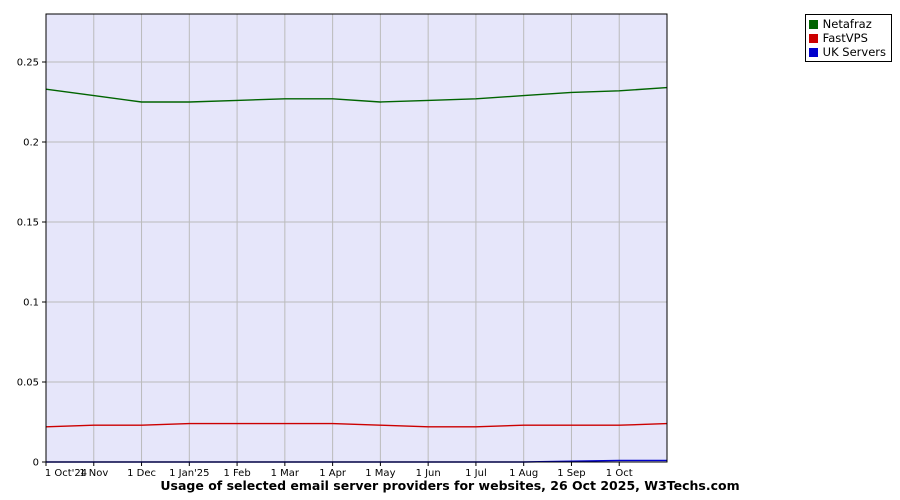 This screenshot has height=500, width=900. What do you see at coordinates (28, 63) in the screenshot?
I see `y-tick-label: 0.25` at bounding box center [28, 63].